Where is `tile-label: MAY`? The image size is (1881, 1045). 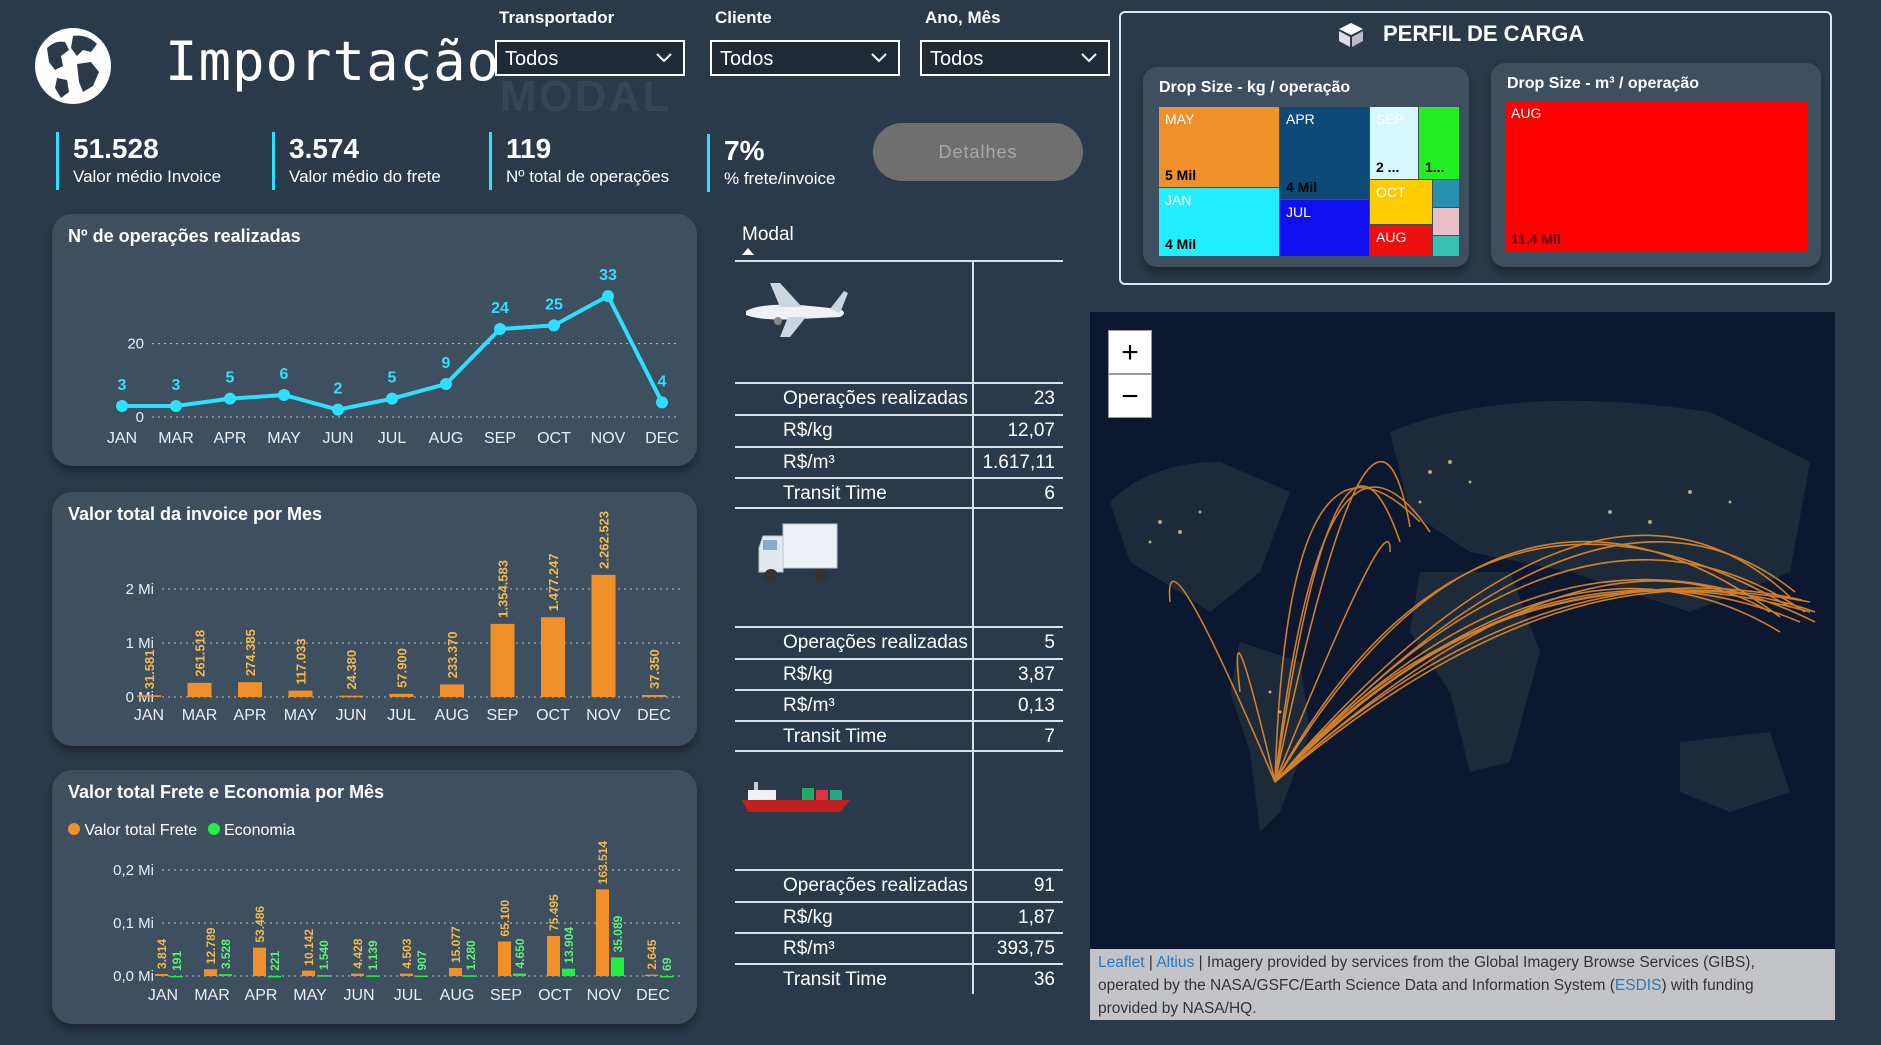
tile-label: MAY is located at coordinates (1180, 119).